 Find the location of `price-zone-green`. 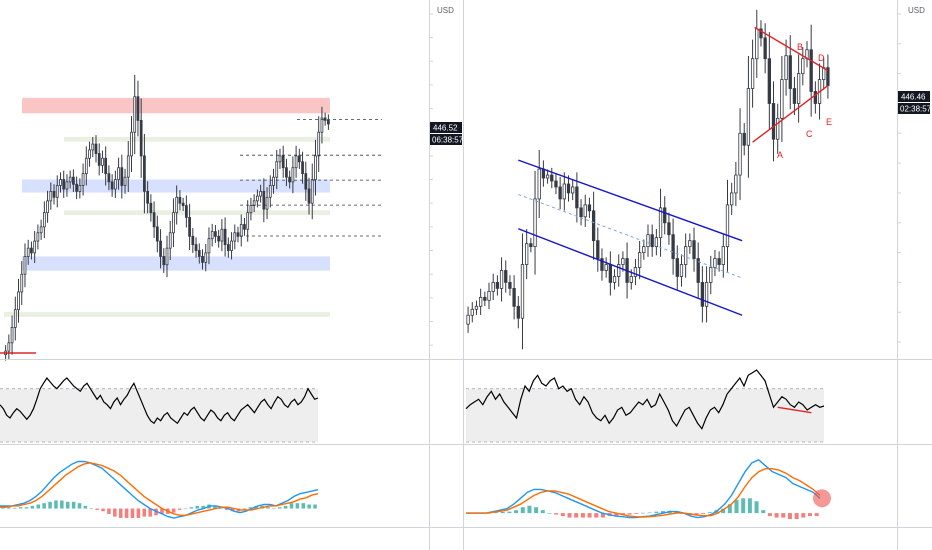

price-zone-green is located at coordinates (197, 213).